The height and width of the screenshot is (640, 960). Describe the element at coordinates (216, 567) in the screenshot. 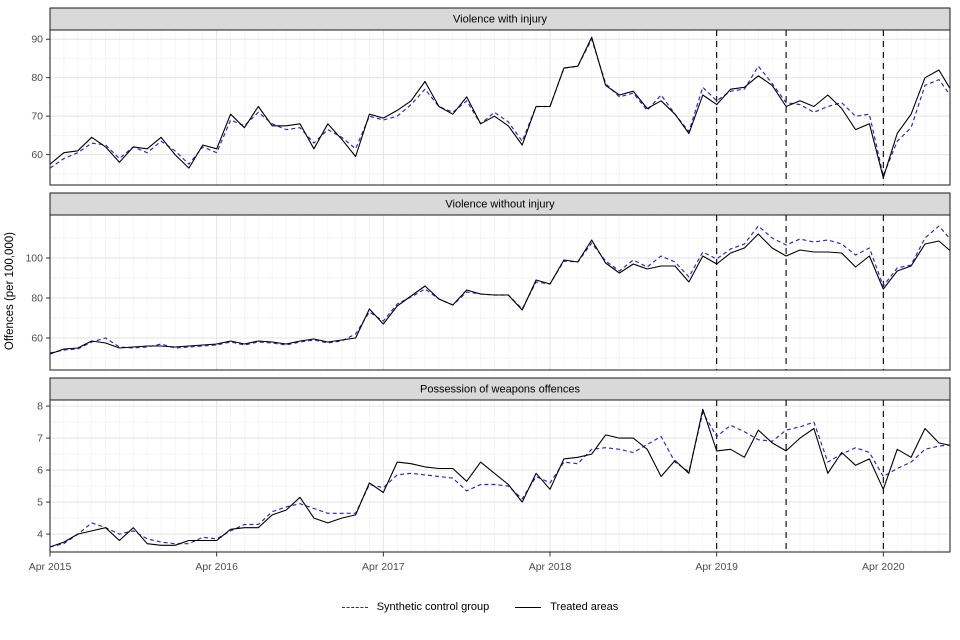

I see `x-tick-label: Apr 2016` at that location.